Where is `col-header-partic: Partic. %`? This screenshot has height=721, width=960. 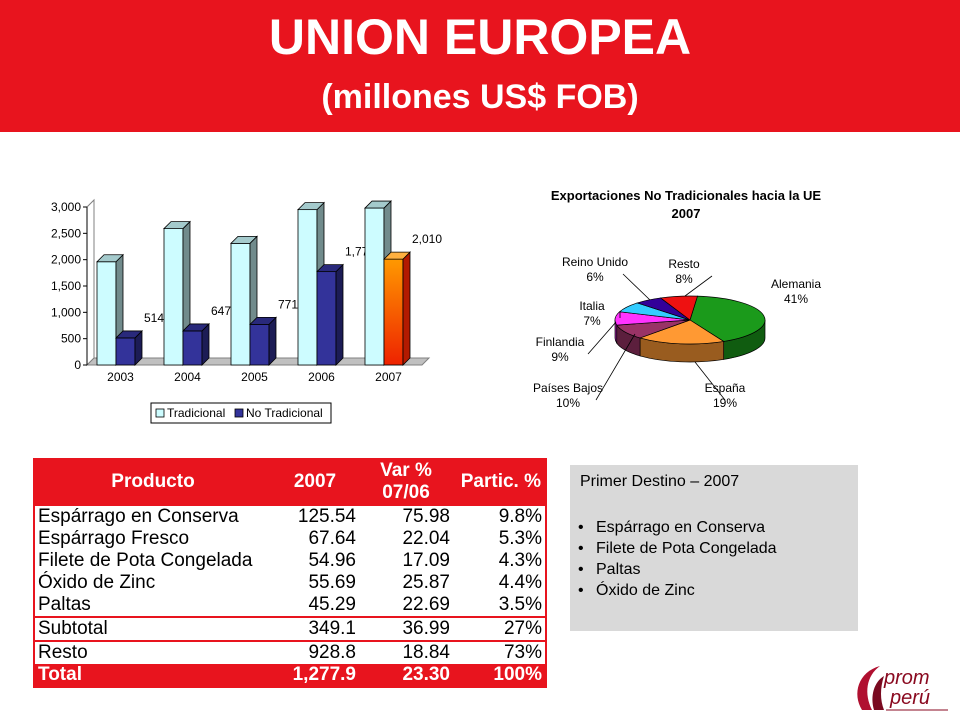 col-header-partic: Partic. % is located at coordinates (499, 482).